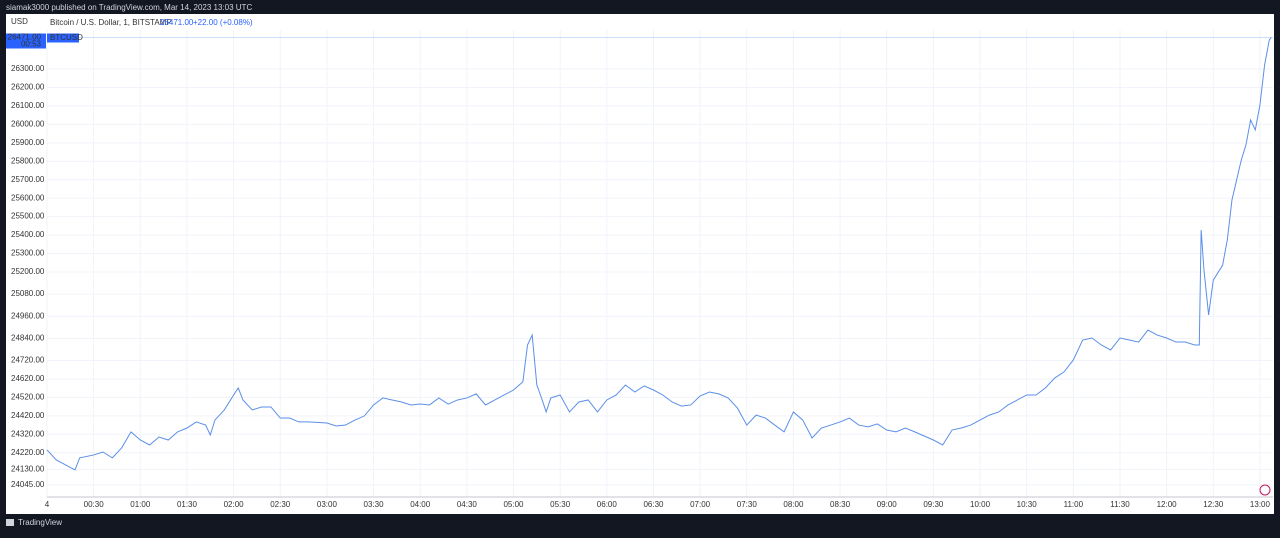  I want to click on x-tick-label: 06:30, so click(653, 504).